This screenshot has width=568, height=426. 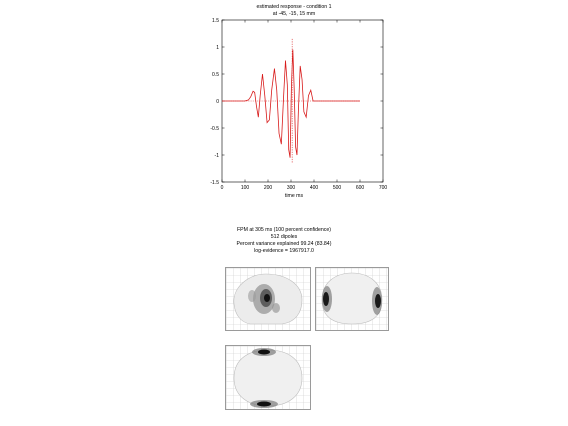 What do you see at coordinates (215, 75) in the screenshot?
I see `y-tick-label: 0.5` at bounding box center [215, 75].